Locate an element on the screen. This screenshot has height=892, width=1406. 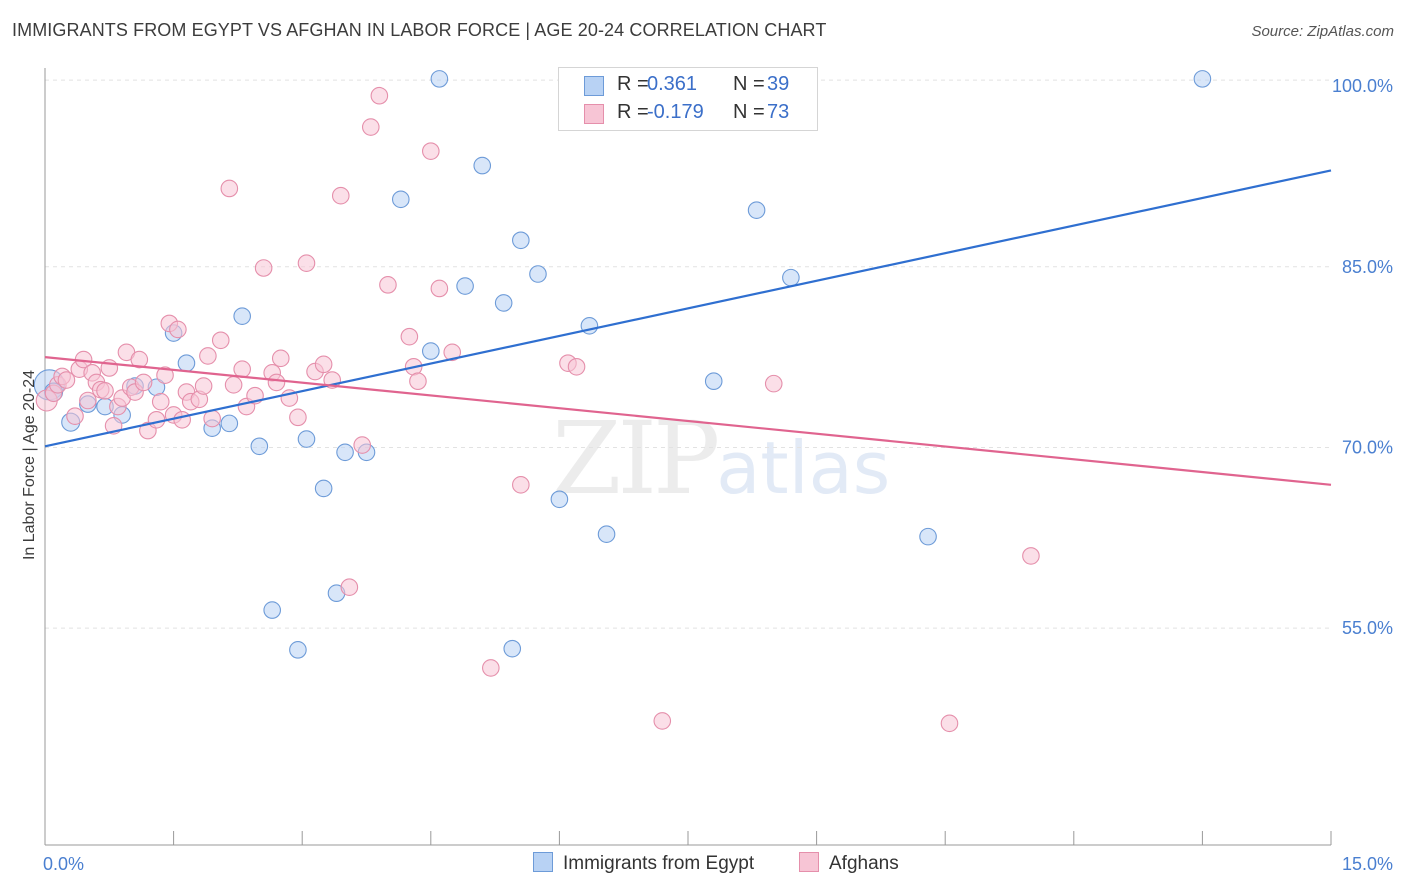
y-axis-label: In Labor Force | Age 20-24 is located at coordinates (29, 465).